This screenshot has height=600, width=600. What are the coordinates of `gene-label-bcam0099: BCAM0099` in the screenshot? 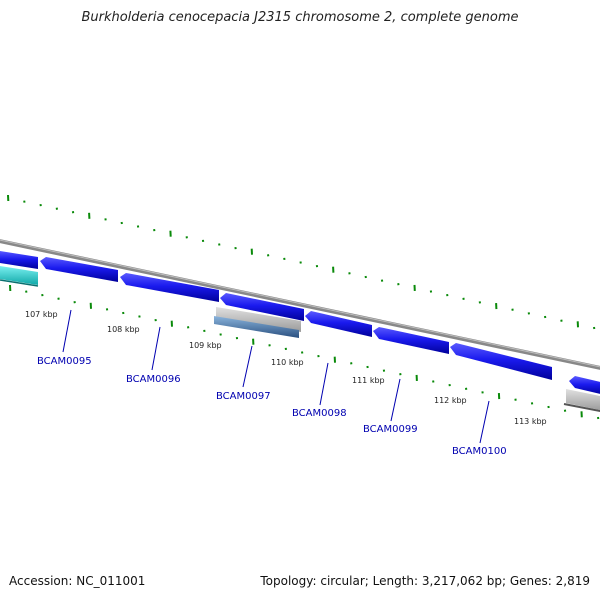 It's located at (390, 429).